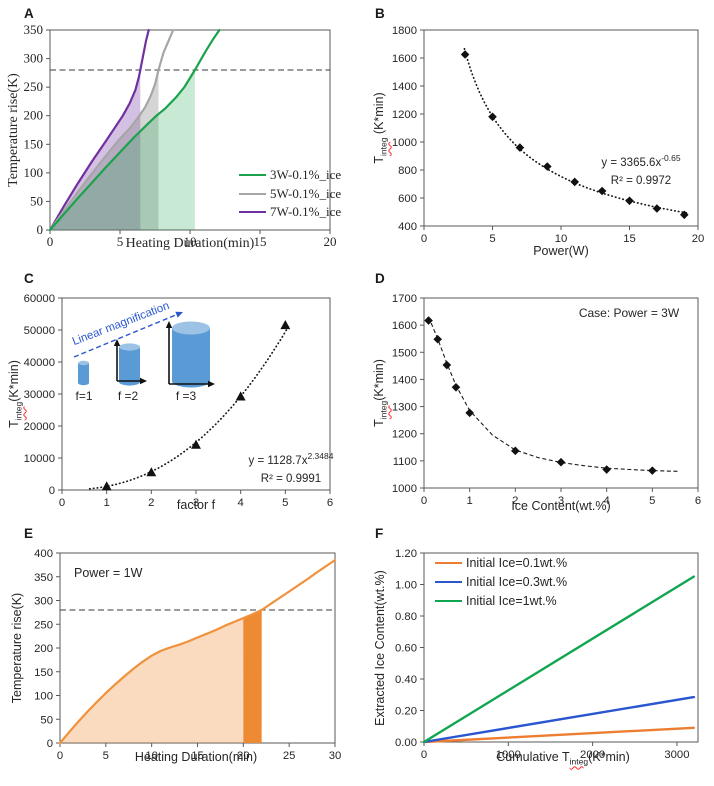 This screenshot has height=786, width=714. I want to click on panel-a-legend-item-0: 3W-0.1%_ice, so click(290, 175).